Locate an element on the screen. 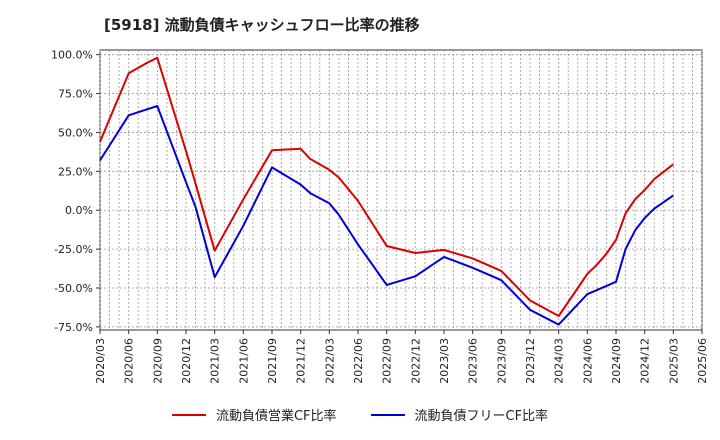 The height and width of the screenshot is (440, 720). x-tick-label: 2021/03 is located at coordinates (215, 361).